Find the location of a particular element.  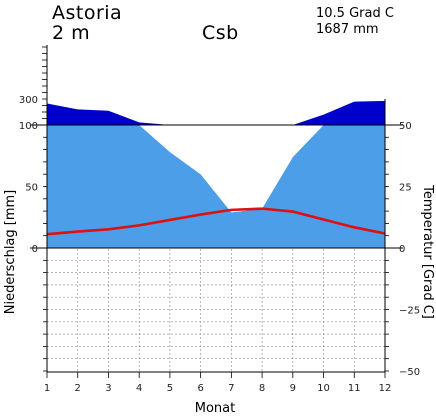

x-tick-label: 11 is located at coordinates (354, 388).